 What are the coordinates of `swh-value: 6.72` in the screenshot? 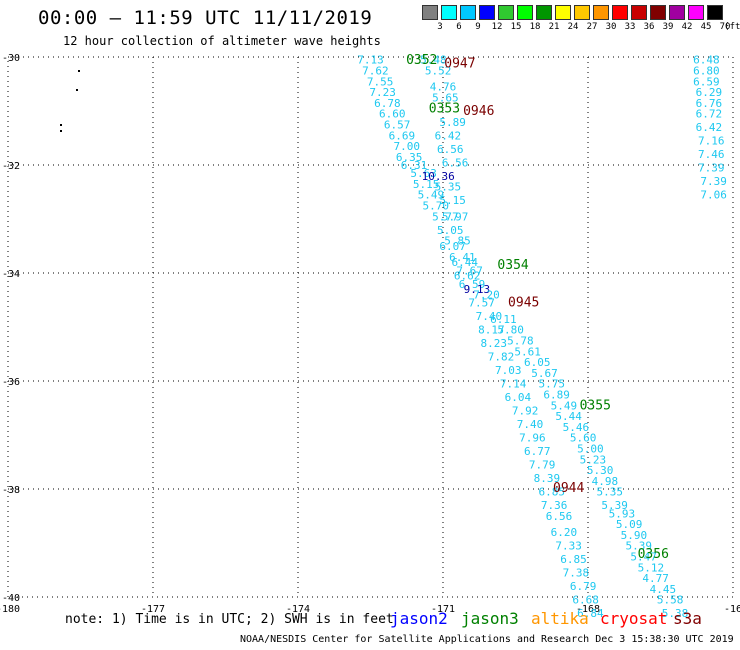 It's located at (709, 114).